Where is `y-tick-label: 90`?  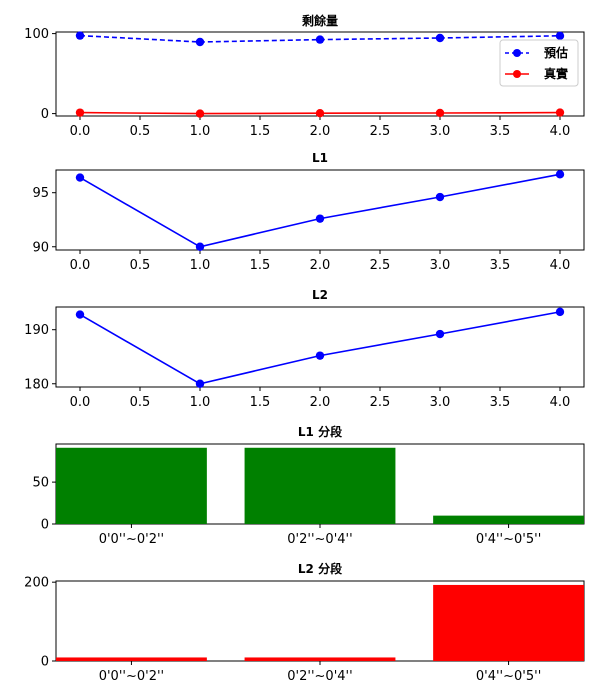
y-tick-label: 90 is located at coordinates (40, 247).